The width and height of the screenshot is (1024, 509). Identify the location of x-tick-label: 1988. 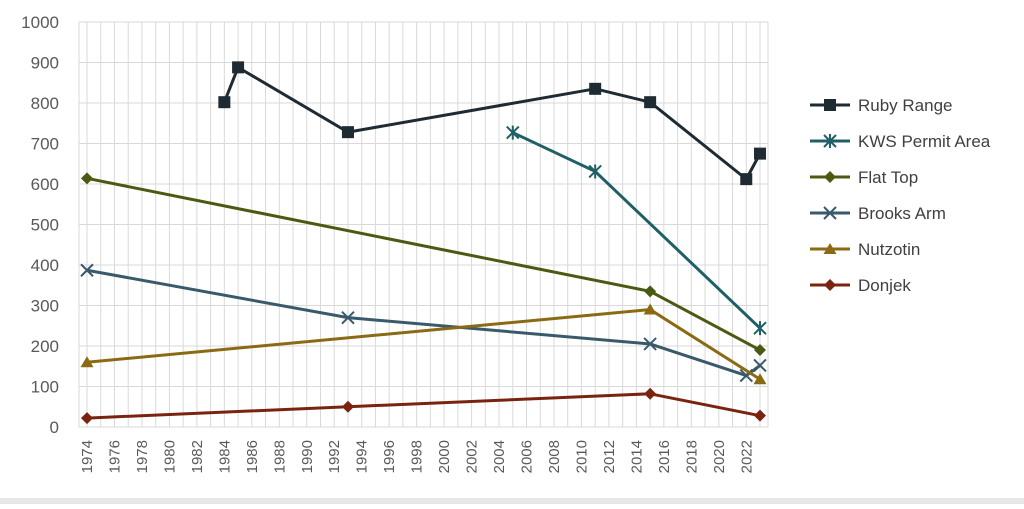
(279, 456).